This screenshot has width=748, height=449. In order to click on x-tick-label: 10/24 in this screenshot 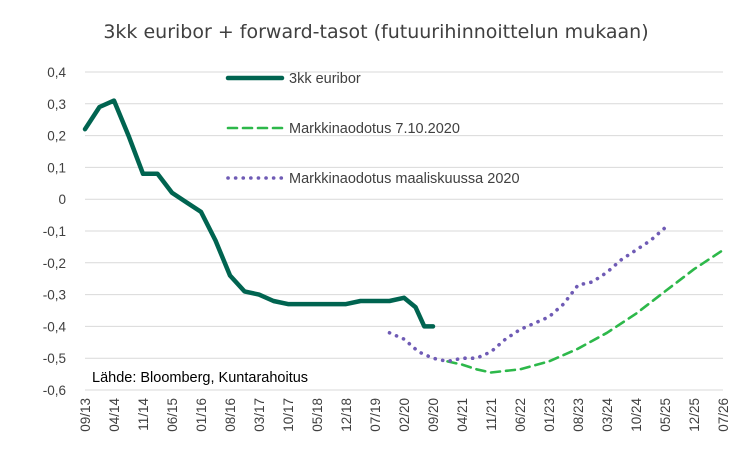, I will do `click(636, 415)`.